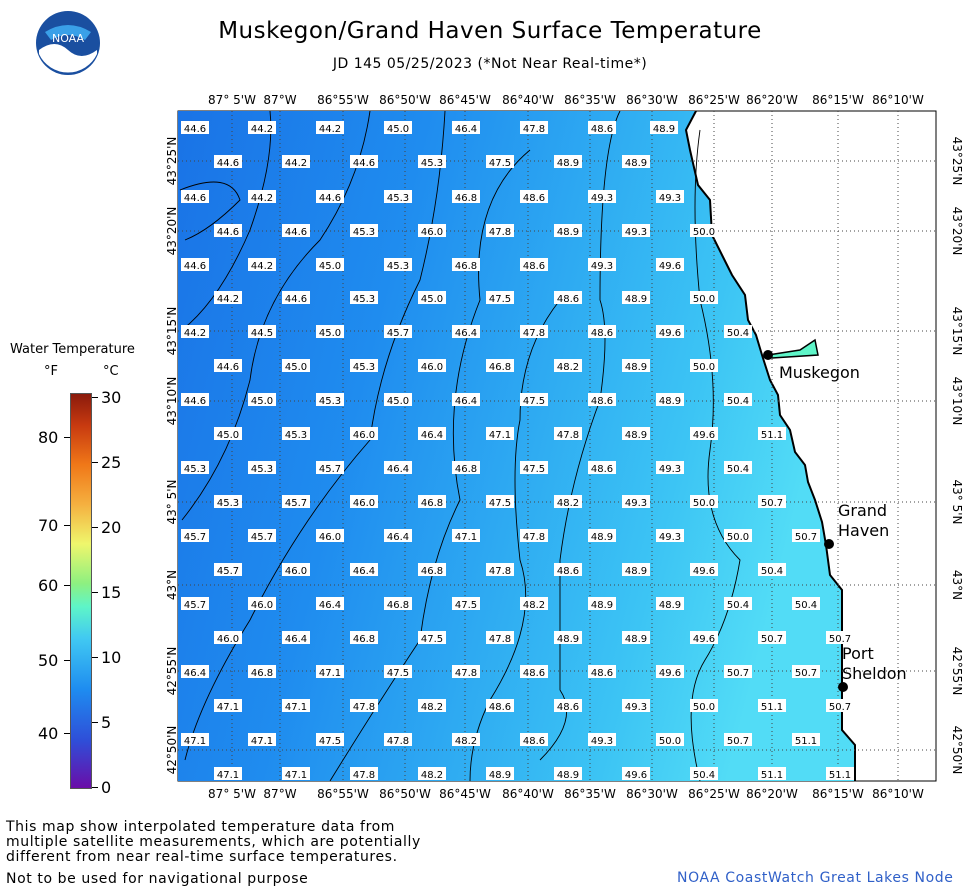 This screenshot has width=977, height=894. What do you see at coordinates (957, 401) in the screenshot?
I see `latitude-label-right: 43°10'N` at bounding box center [957, 401].